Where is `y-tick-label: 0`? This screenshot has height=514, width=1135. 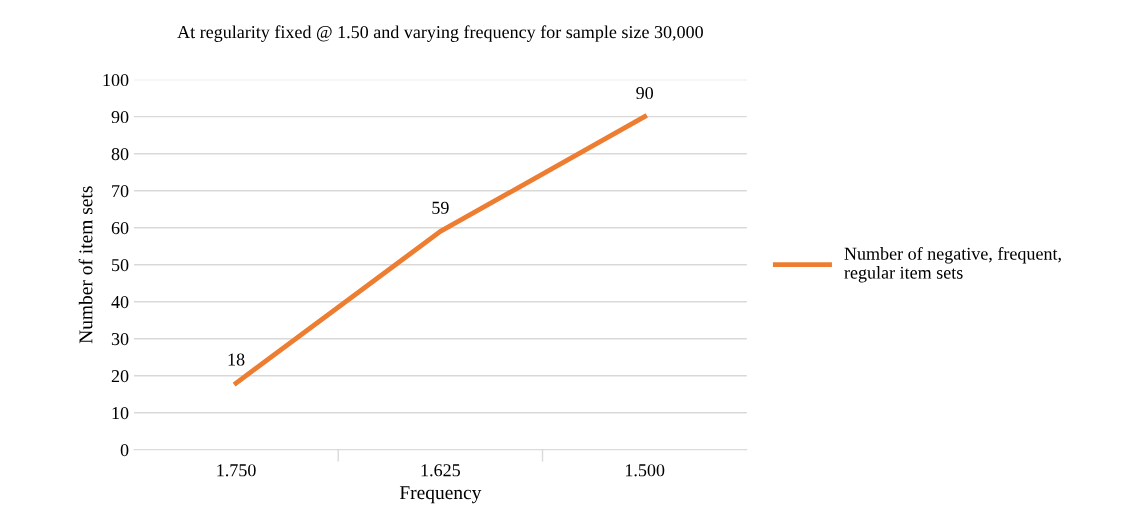
y-tick-label: 0 is located at coordinates (124, 450).